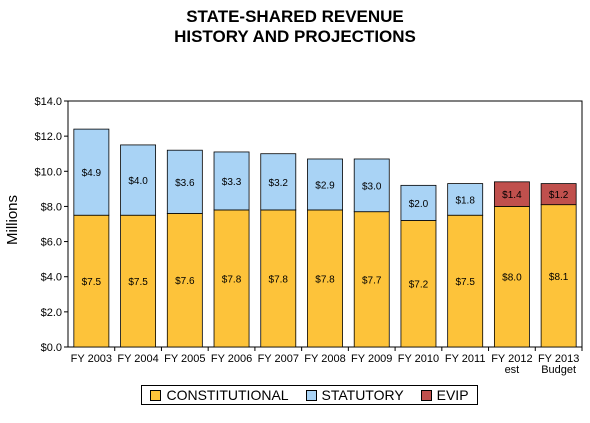  I want to click on legend-item-evip: EVIP, so click(444, 395).